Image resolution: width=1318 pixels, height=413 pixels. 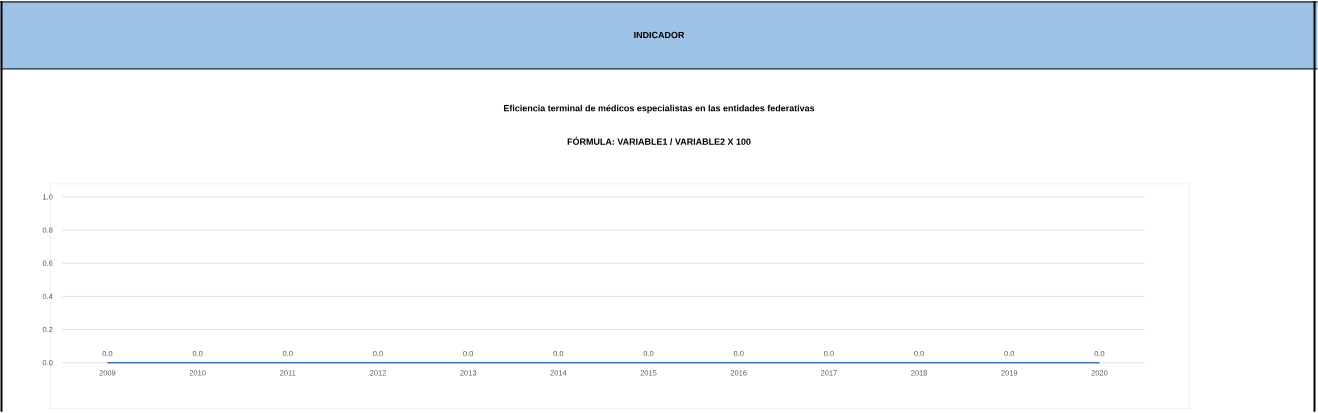 I want to click on chart-title: INDICADOR, so click(x=659, y=35).